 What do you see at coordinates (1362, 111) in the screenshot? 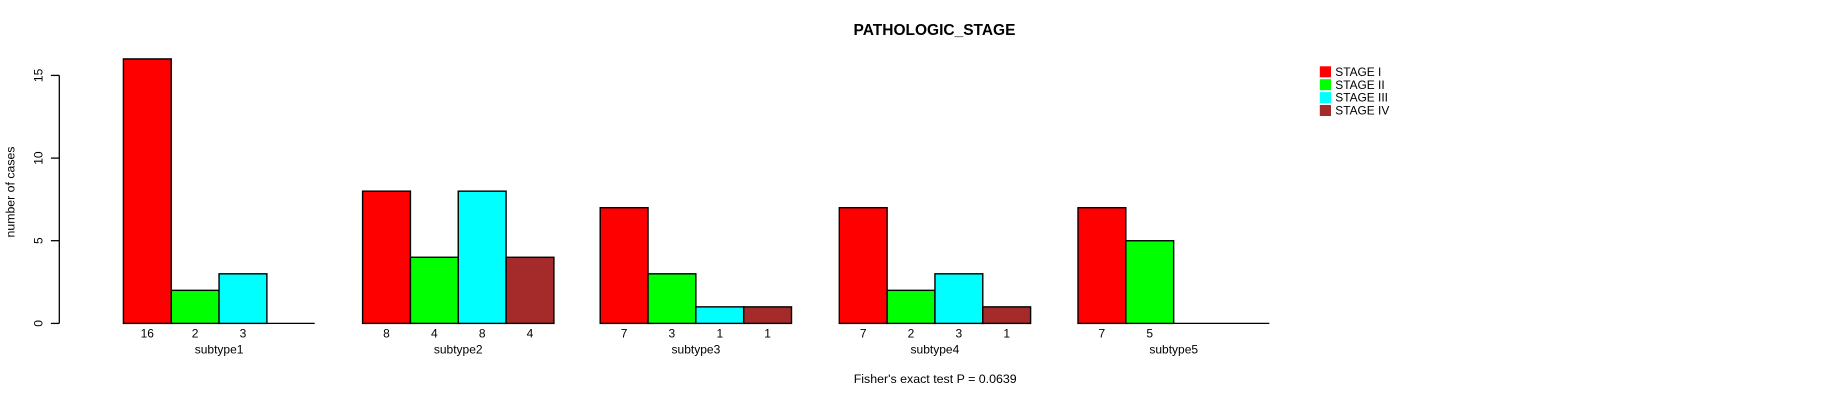
I see `svg-text: STAGE IV` at bounding box center [1362, 111].